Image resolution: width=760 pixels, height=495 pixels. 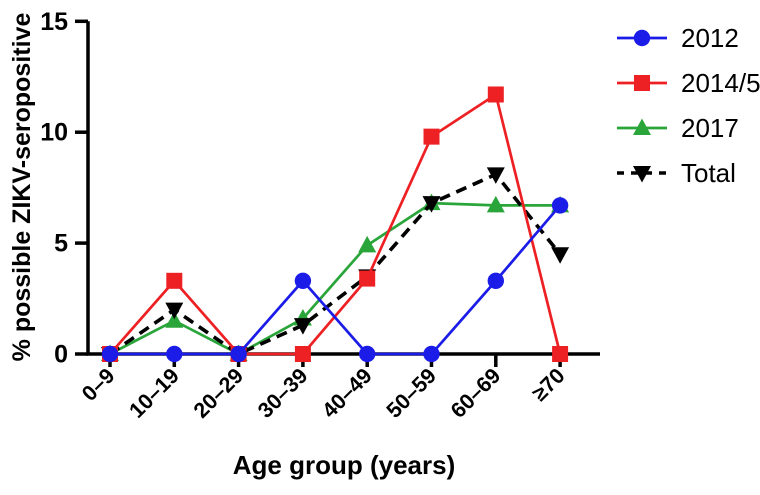 What do you see at coordinates (548, 385) in the screenshot?
I see `x-tick-label: ≥70` at bounding box center [548, 385].